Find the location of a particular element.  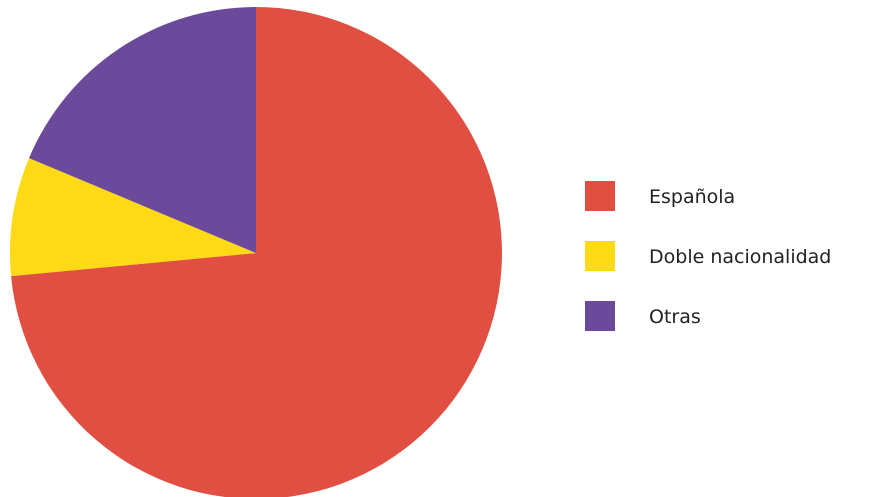

legend-label-1: Española is located at coordinates (692, 197).